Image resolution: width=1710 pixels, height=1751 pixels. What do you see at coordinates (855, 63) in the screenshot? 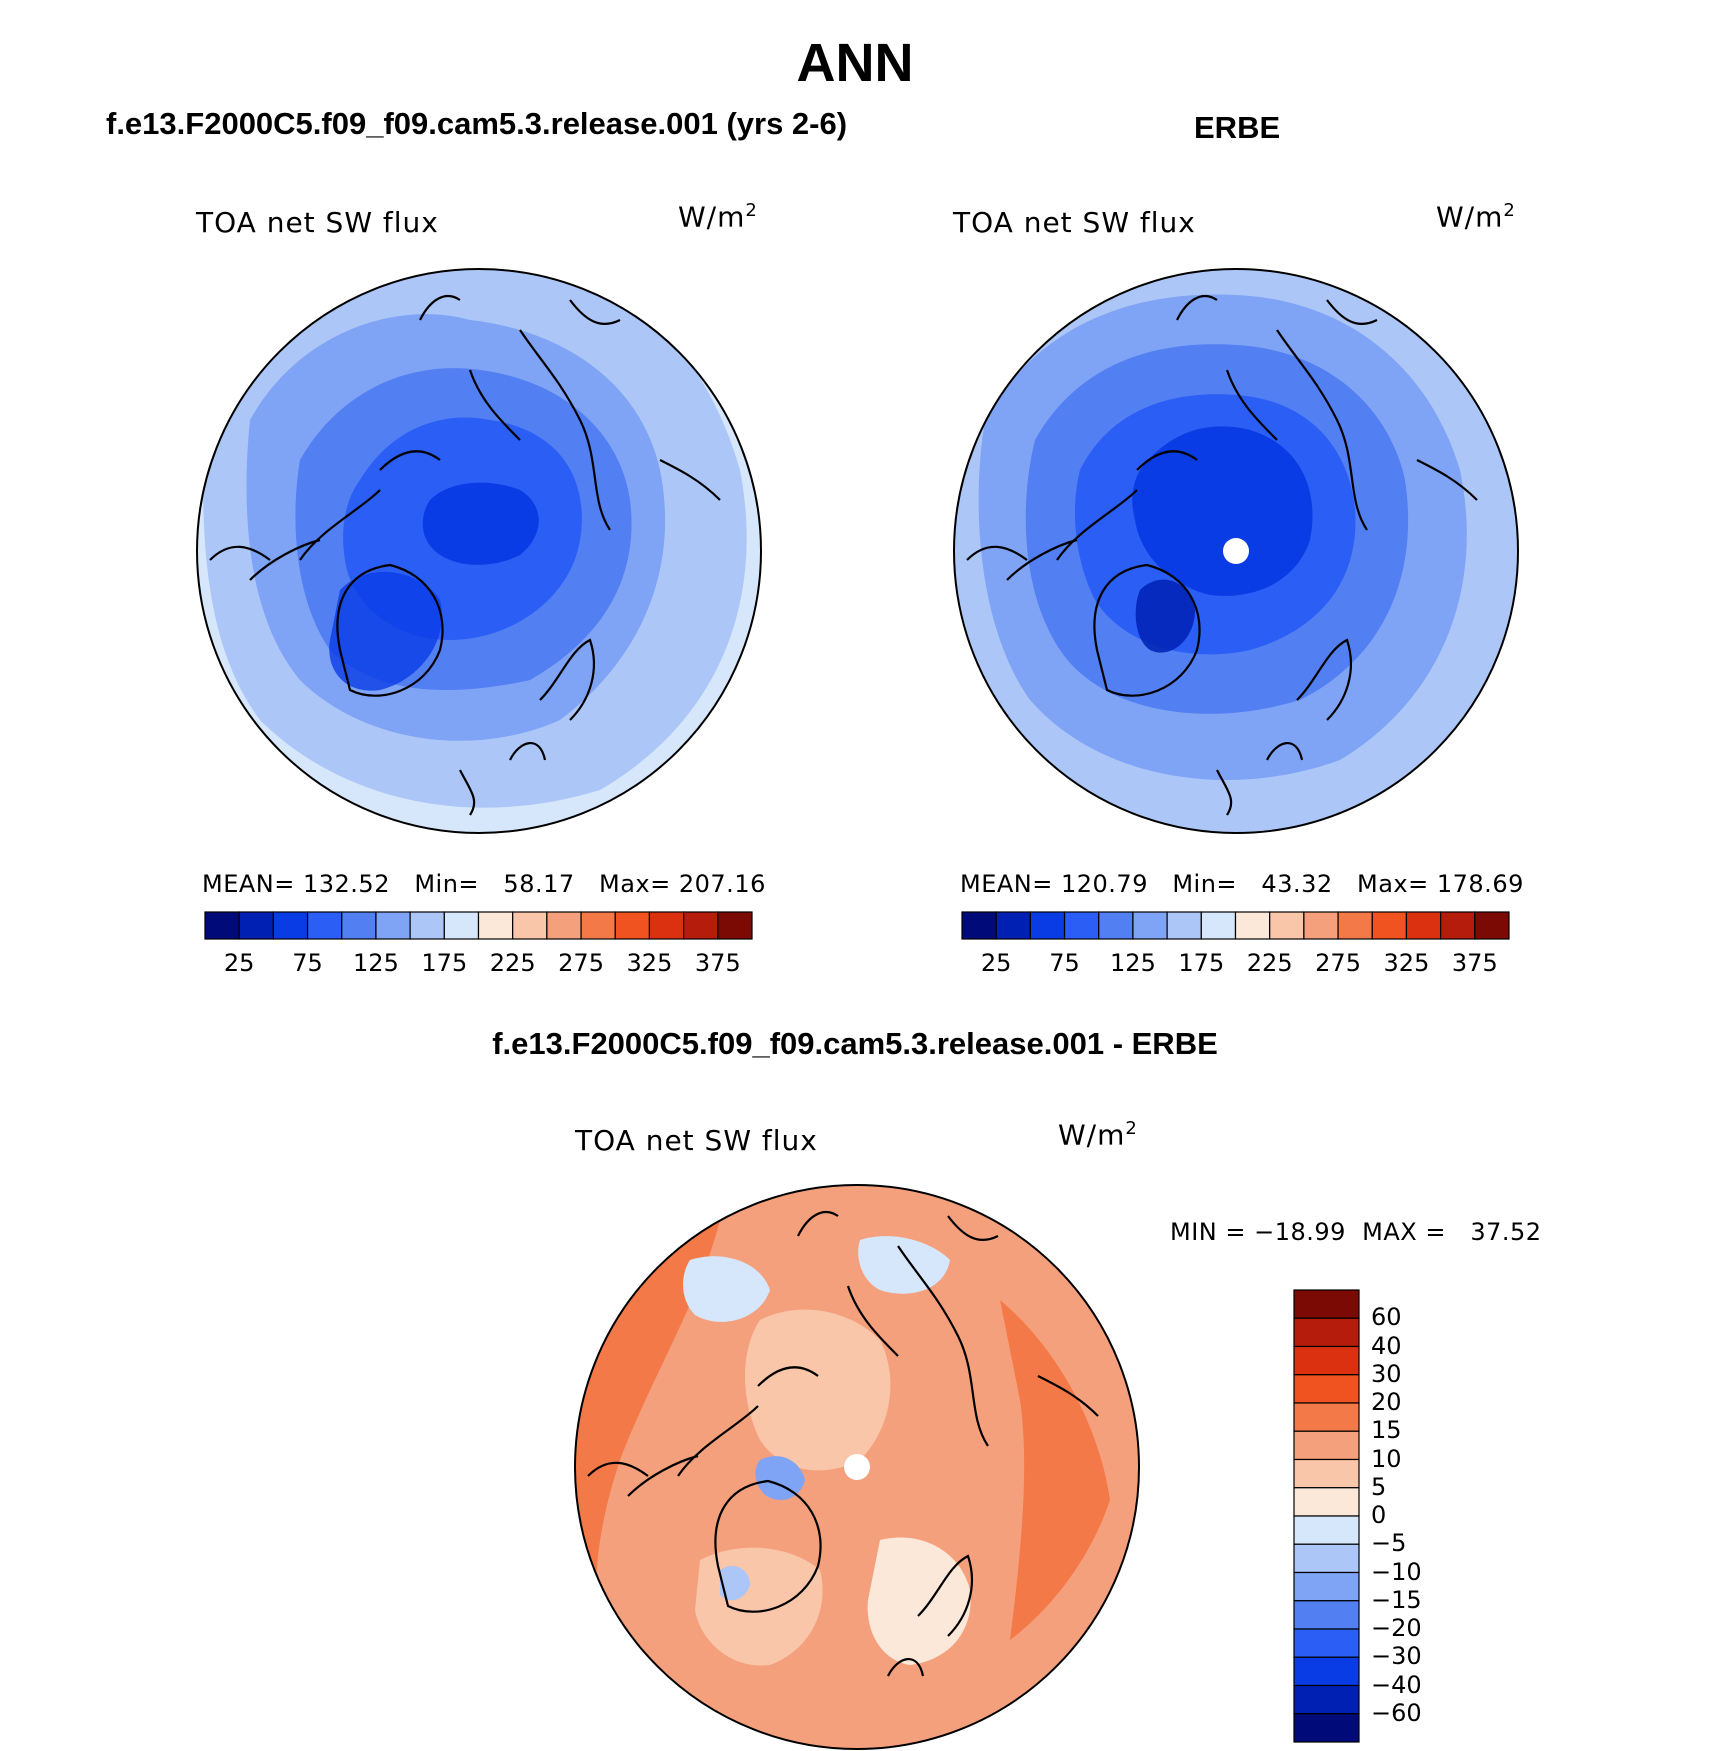
I see `season-title: ANN` at bounding box center [855, 63].